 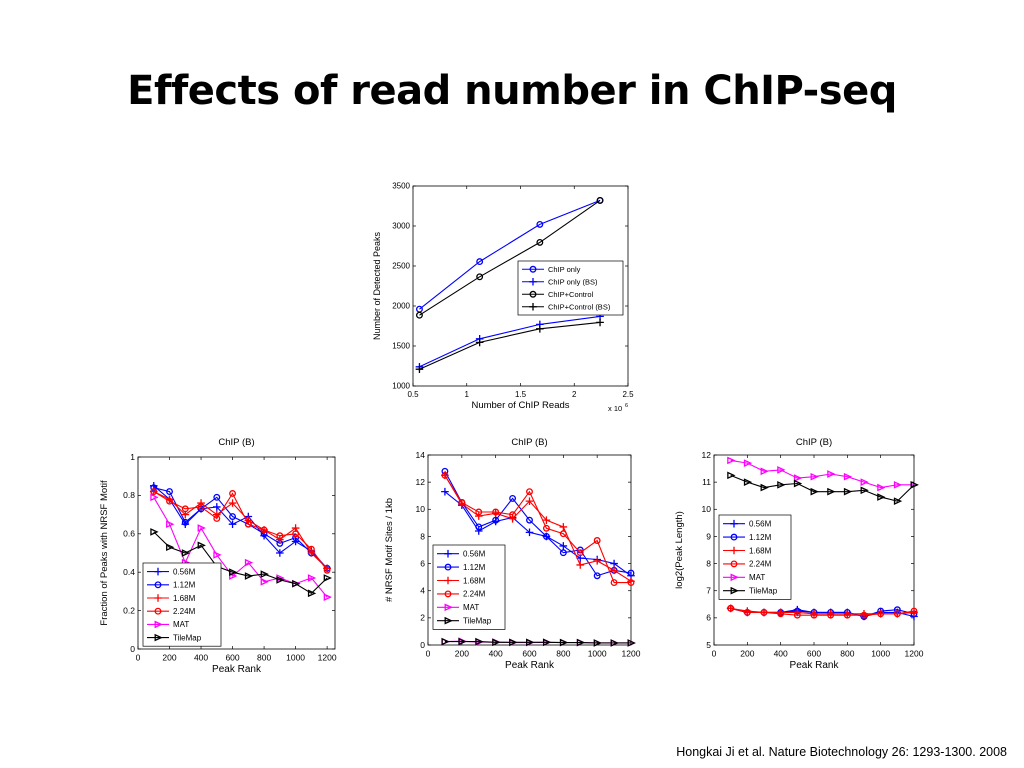 What do you see at coordinates (467, 394) in the screenshot?
I see `x-tick-label: 1` at bounding box center [467, 394].